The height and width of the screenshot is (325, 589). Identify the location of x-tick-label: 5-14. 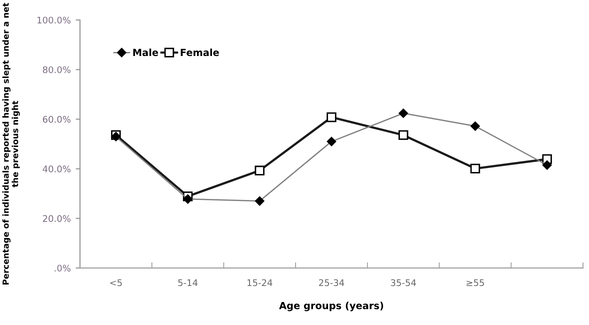
(188, 282).